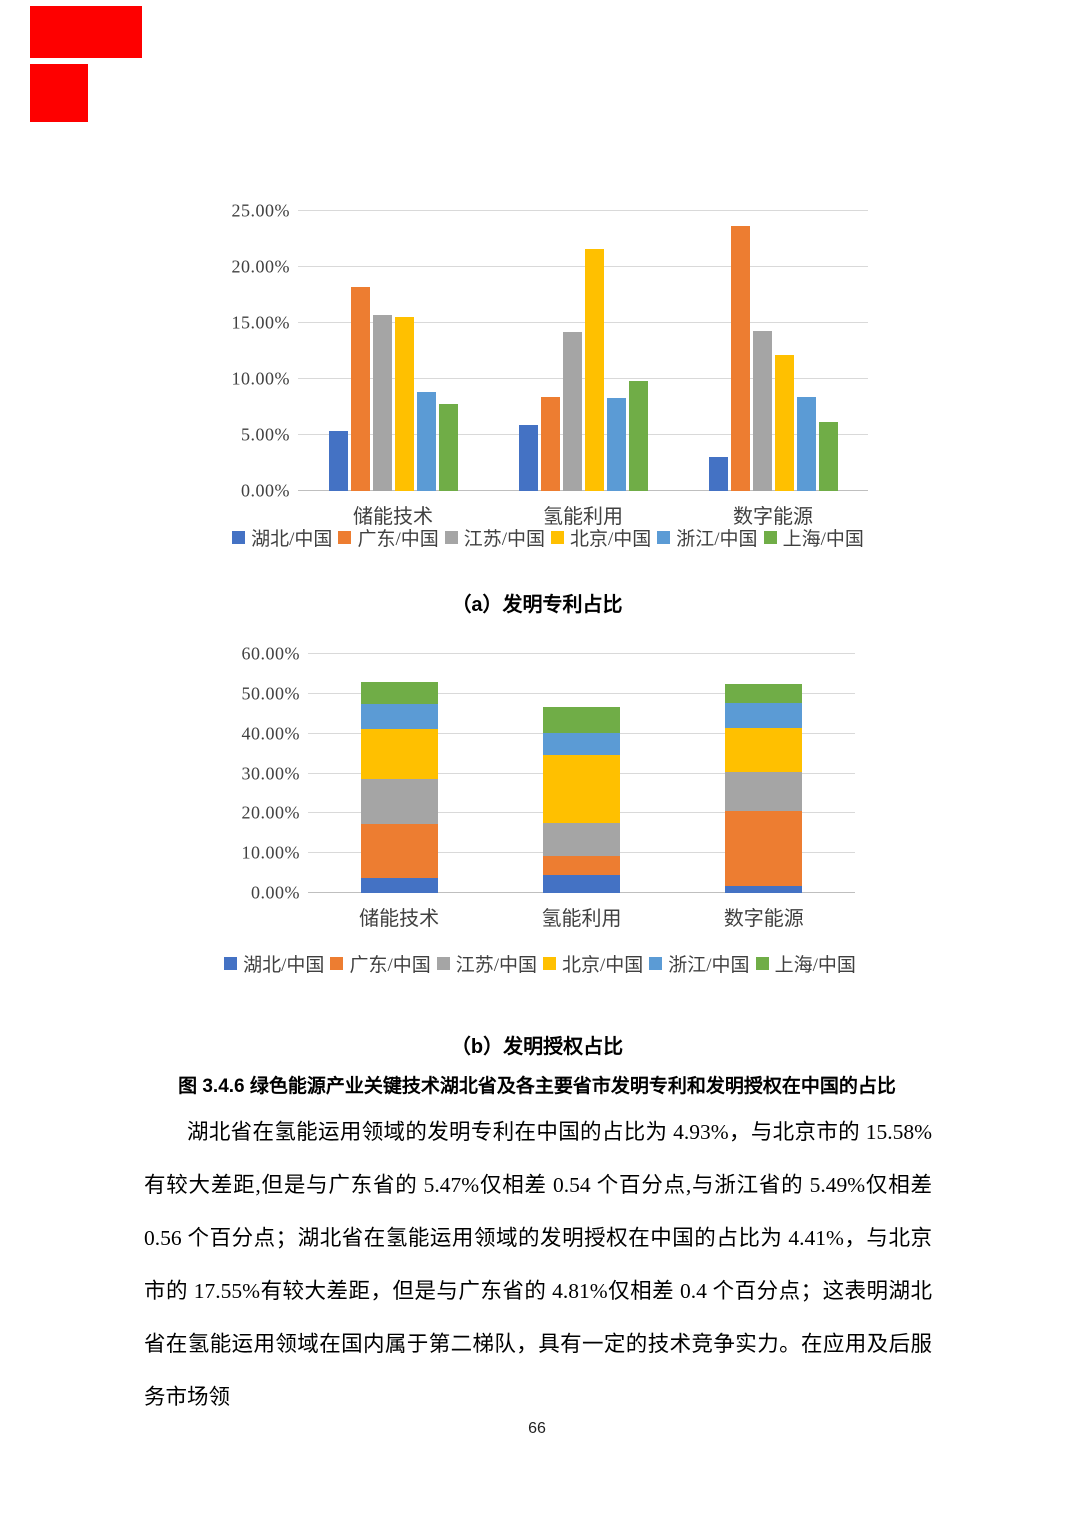  Describe the element at coordinates (270, 733) in the screenshot. I see `y-axis-tick-label: 40.00%` at that location.